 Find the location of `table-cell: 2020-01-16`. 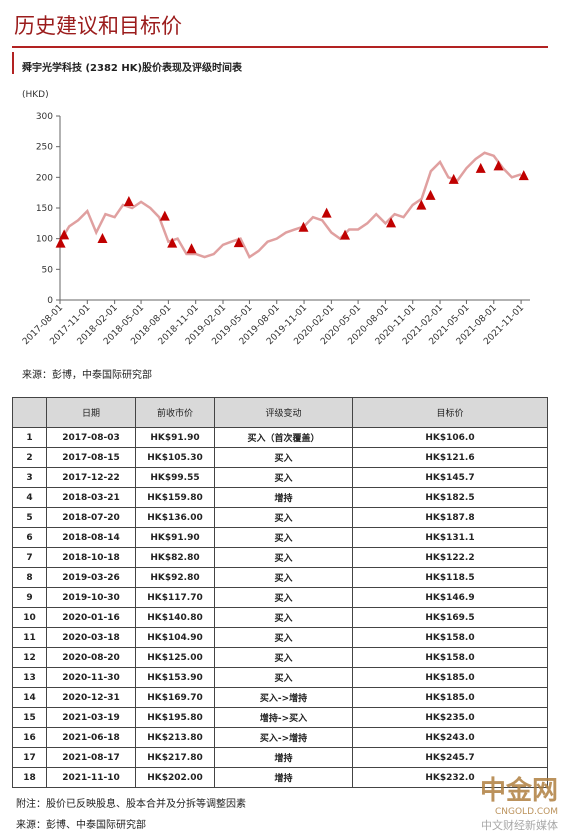

table-cell: 2020-01-16 is located at coordinates (91, 617).